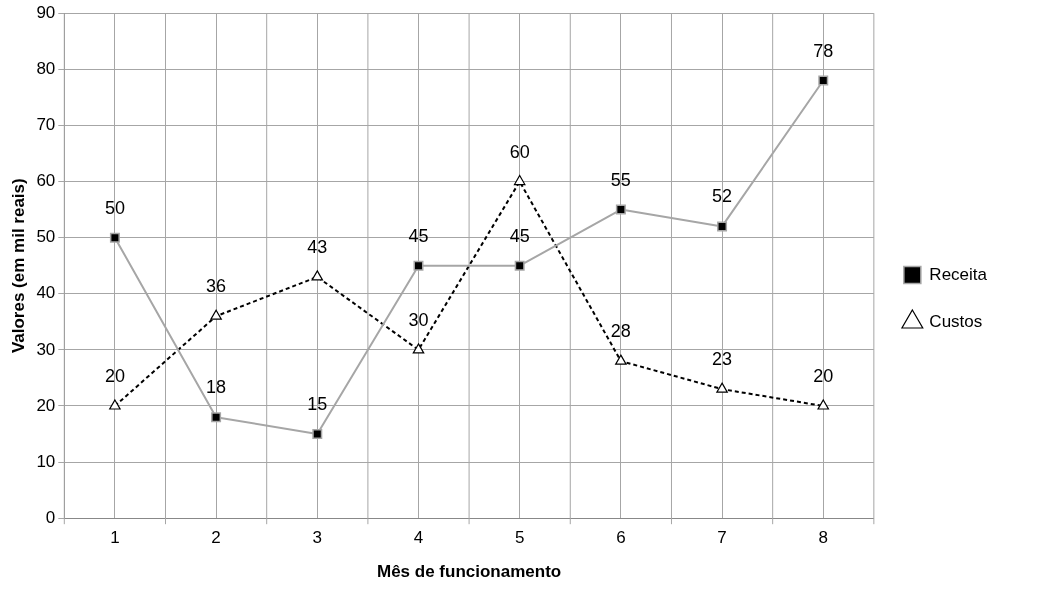  Describe the element at coordinates (216, 286) in the screenshot. I see `data-label: 36` at that location.